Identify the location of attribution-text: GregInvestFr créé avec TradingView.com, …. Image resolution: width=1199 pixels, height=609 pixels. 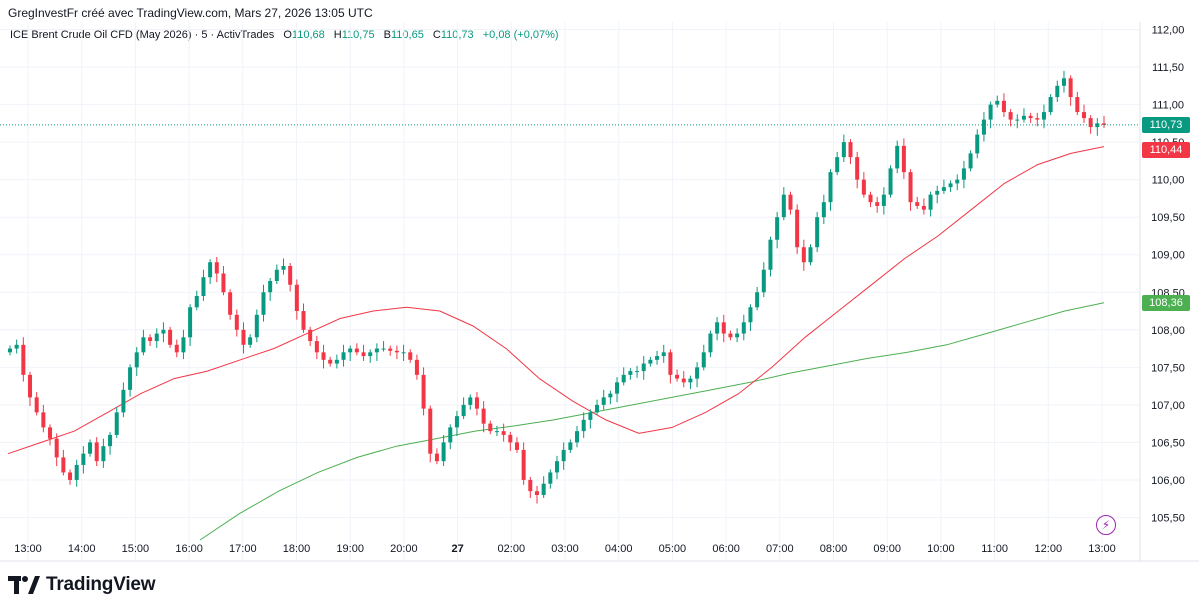
(190, 13).